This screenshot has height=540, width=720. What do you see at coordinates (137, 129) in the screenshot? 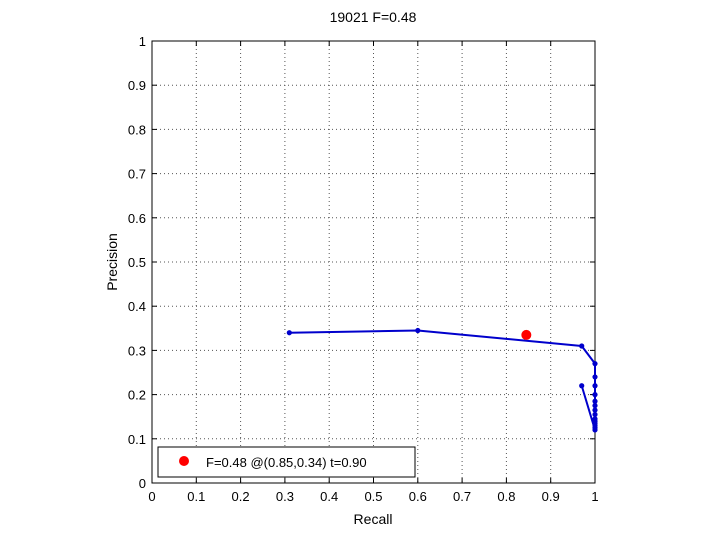
I see `y-tick-label: 0.8` at bounding box center [137, 129].